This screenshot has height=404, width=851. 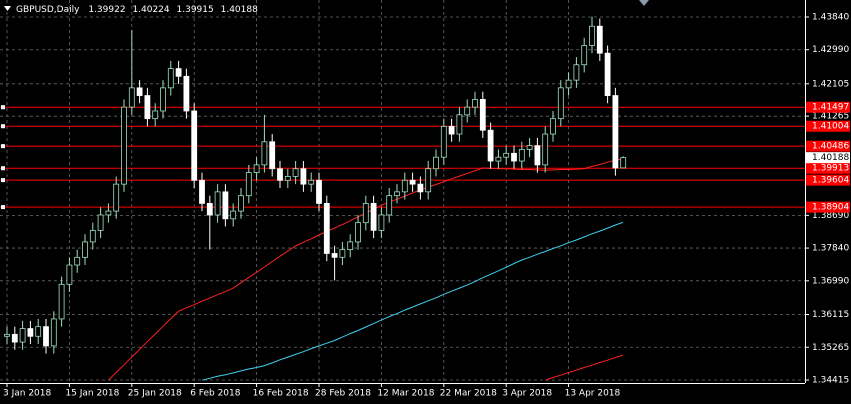 What do you see at coordinates (830, 117) in the screenshot?
I see `y-tick-label: 1.41265` at bounding box center [830, 117].